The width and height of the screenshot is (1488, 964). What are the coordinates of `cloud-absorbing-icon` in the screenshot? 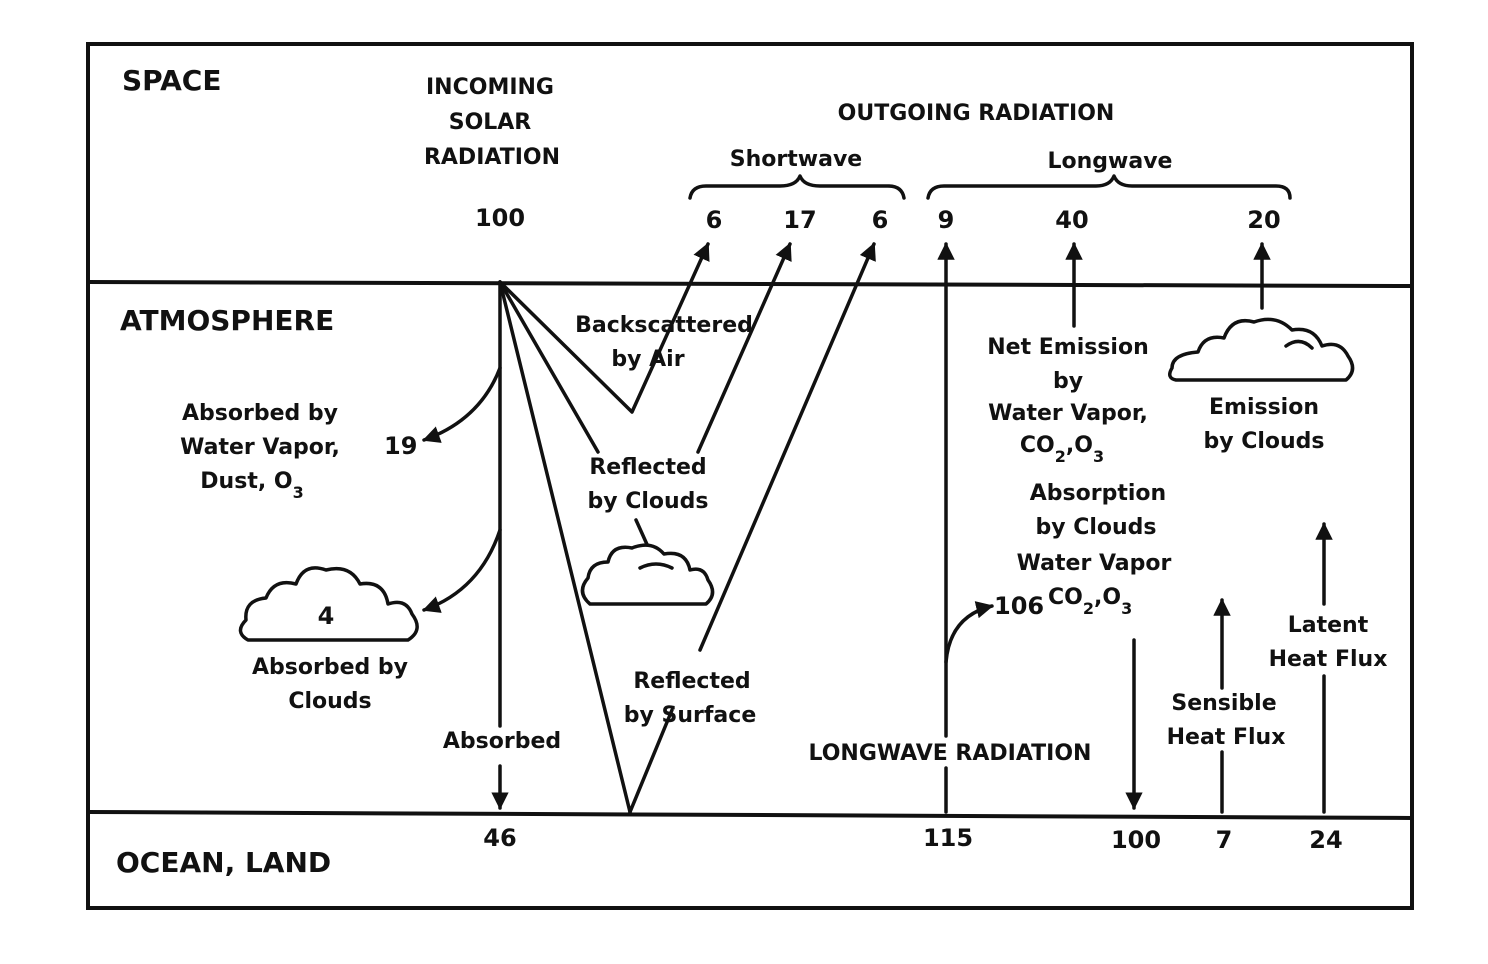 It's located at (328, 604).